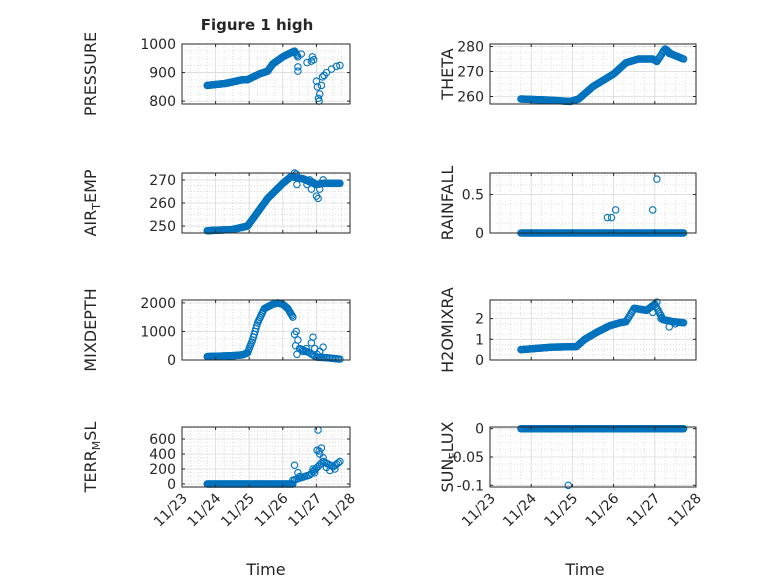 The height and width of the screenshot is (583, 778). I want to click on y-tick-label: 250, so click(162, 227).